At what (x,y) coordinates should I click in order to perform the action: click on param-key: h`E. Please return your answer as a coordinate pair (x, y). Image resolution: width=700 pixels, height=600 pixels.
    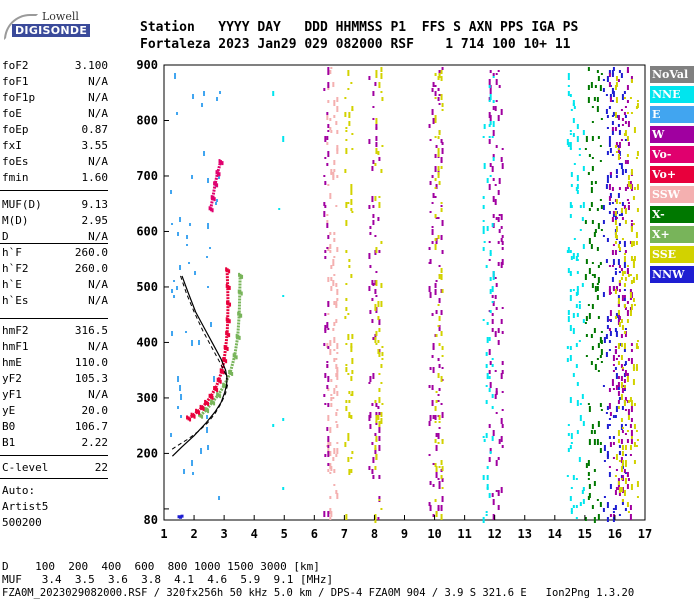
    Looking at the image, I should click on (12, 284).